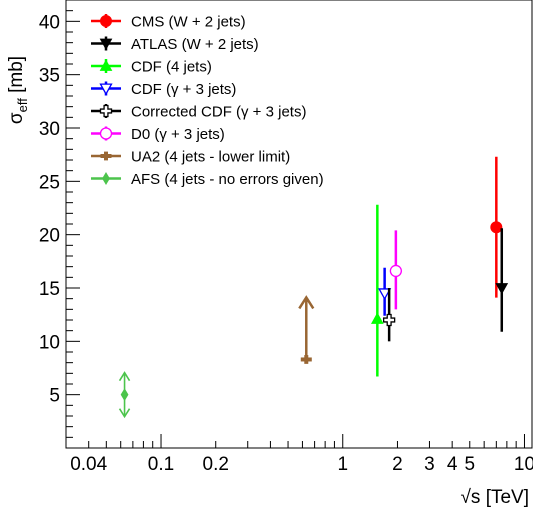 This screenshot has width=533, height=511. Describe the element at coordinates (523, 464) in the screenshot. I see `x-tick-label: 10` at that location.